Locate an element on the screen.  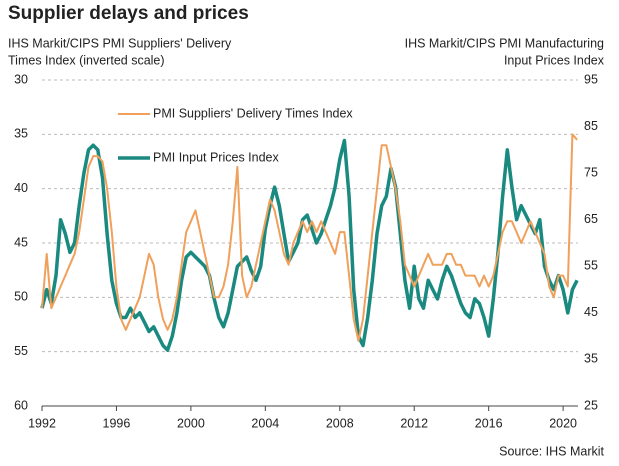
legend-label: PMI Input Prices Index is located at coordinates (216, 157).